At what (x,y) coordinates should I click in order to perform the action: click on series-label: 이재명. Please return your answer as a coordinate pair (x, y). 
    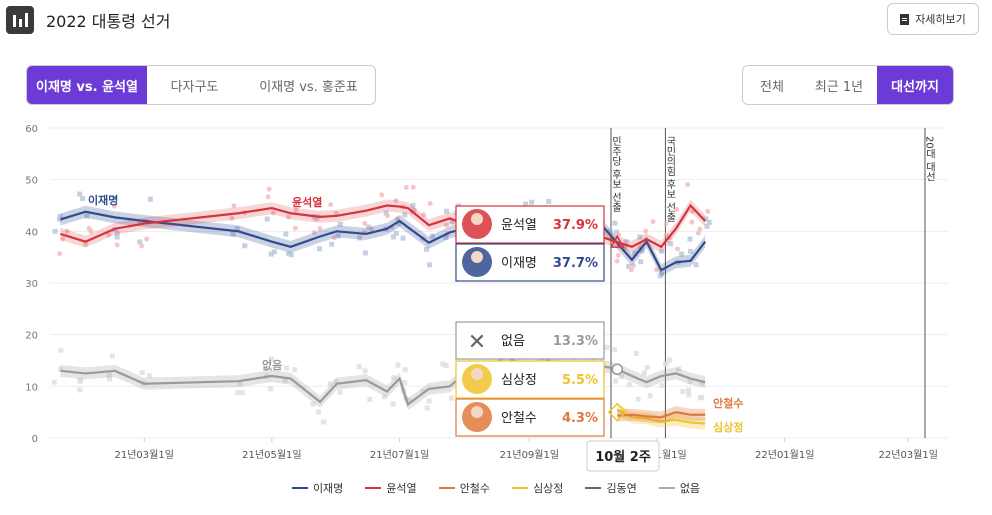
    Looking at the image, I should click on (103, 200).